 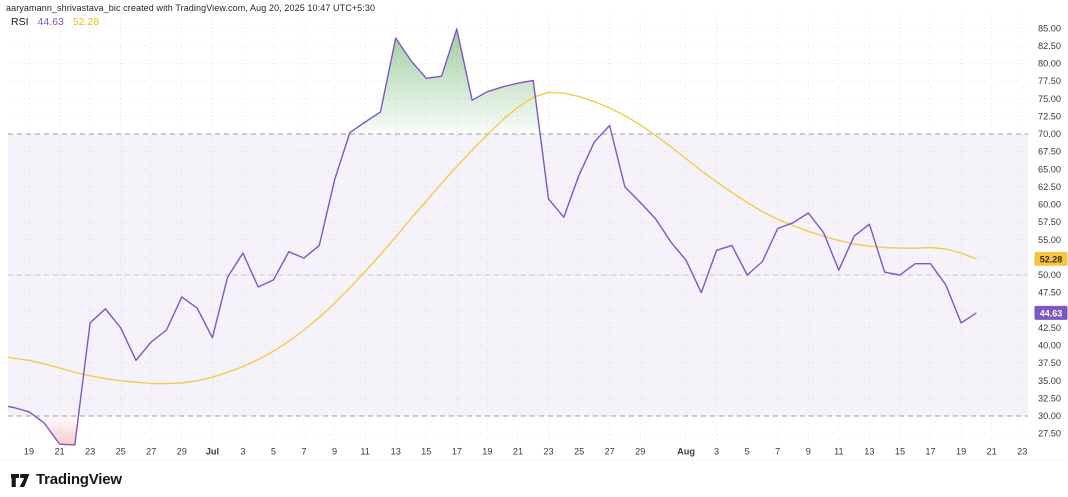 What do you see at coordinates (1049, 152) in the screenshot?
I see `svg-text: 67.50` at bounding box center [1049, 152].